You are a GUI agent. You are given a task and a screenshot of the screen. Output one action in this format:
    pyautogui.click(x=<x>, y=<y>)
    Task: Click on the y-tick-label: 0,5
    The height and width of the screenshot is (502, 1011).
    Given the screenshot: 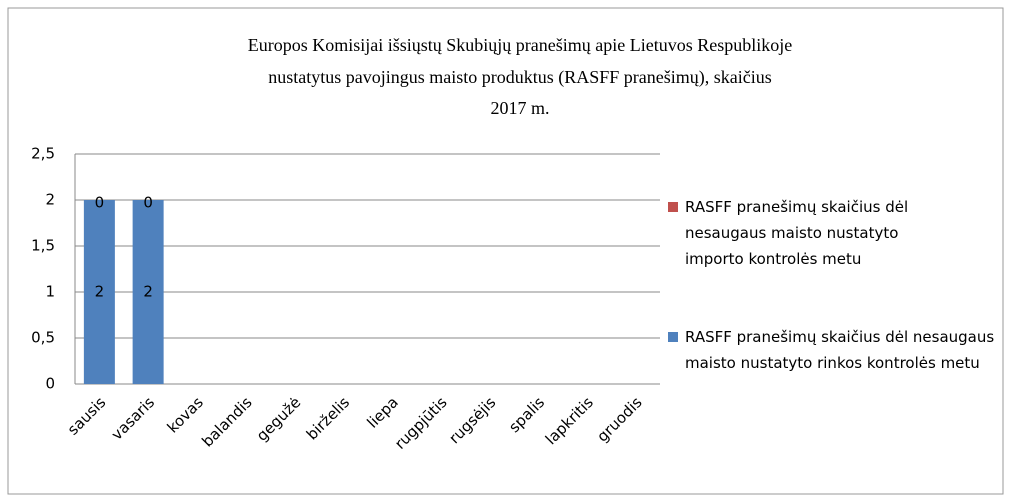 What is the action you would take?
    pyautogui.click(x=43, y=338)
    